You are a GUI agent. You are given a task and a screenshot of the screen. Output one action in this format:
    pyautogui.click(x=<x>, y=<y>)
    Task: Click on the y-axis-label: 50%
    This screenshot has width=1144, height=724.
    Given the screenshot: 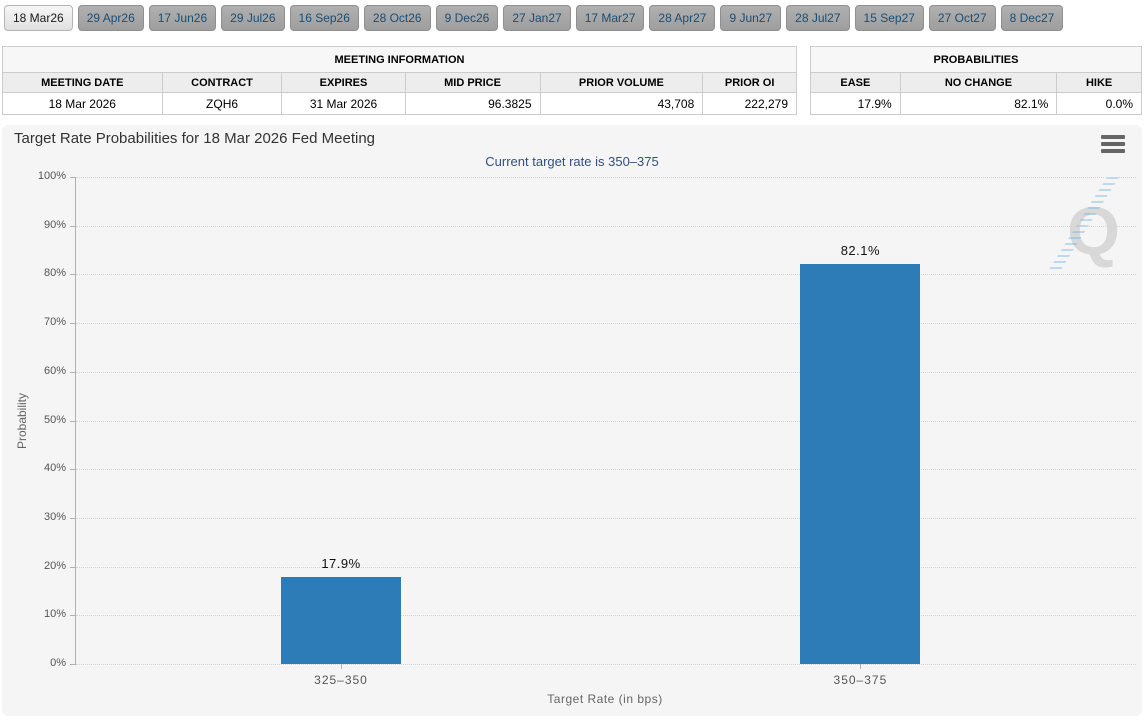 What is the action you would take?
    pyautogui.click(x=54, y=419)
    